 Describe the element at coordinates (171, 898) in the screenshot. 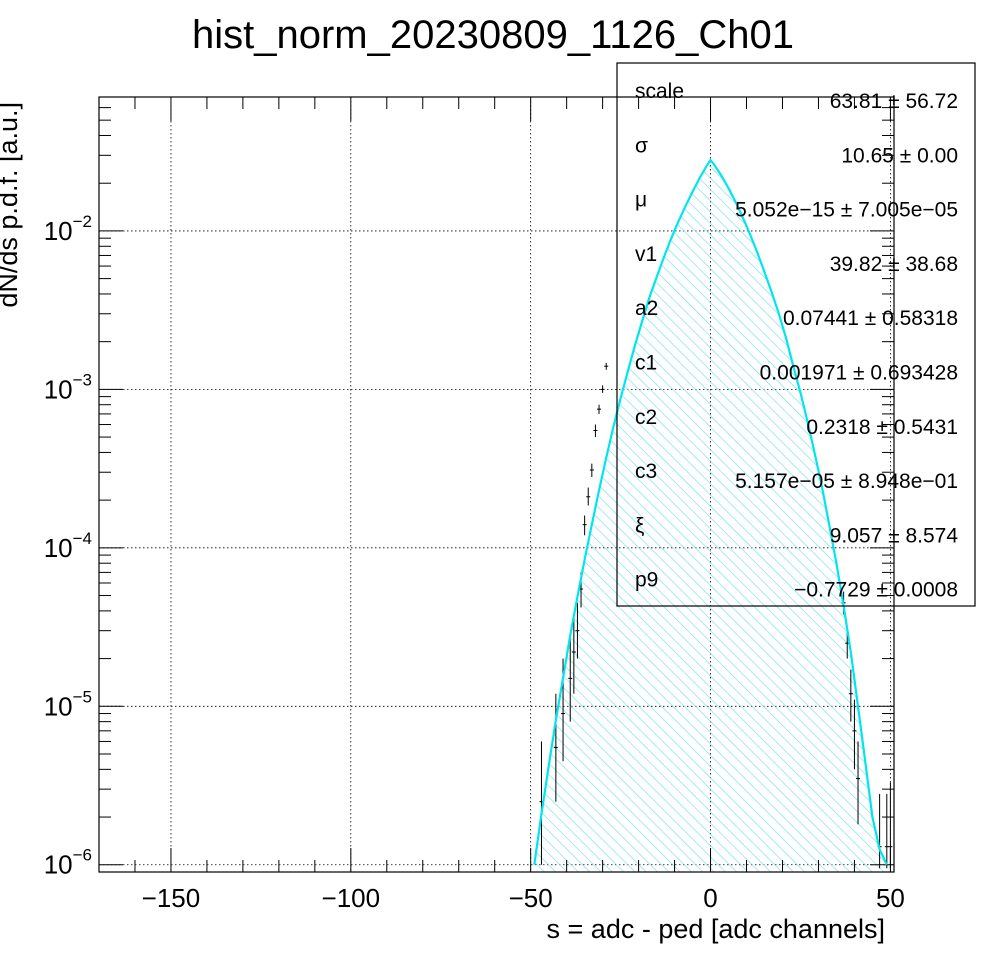

I see `x-tick-label: −150` at that location.